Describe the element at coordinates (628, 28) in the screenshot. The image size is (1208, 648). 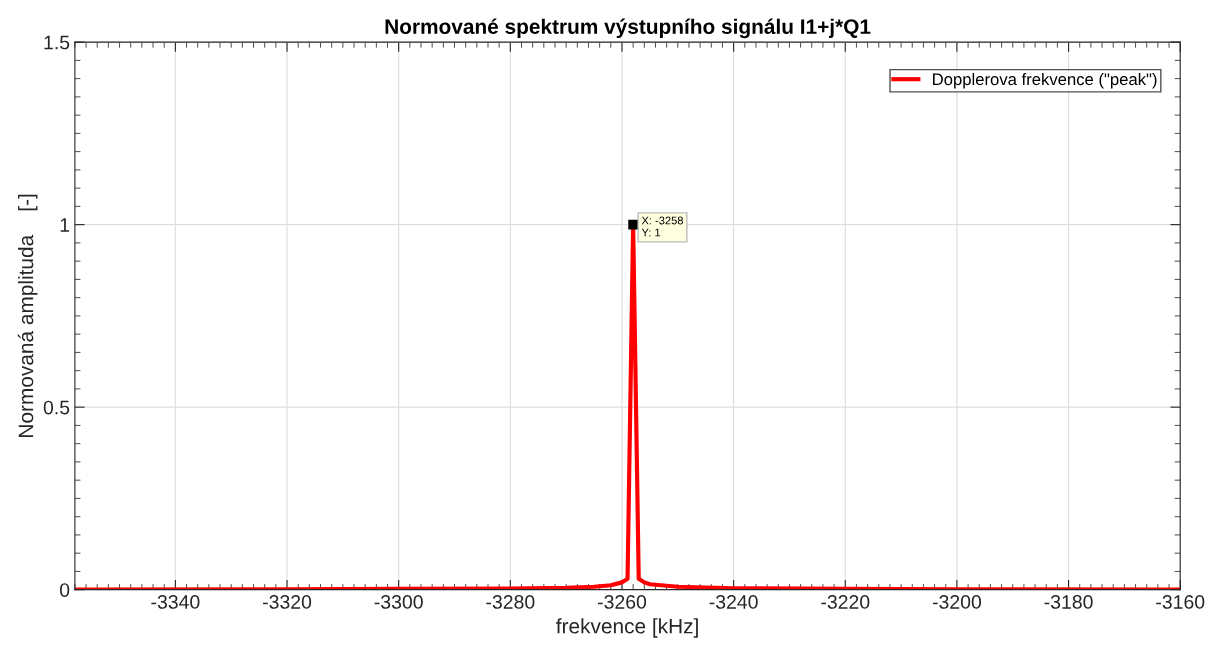
I see `chart-title: Normované spektrum výstupního signálu I1+j*Q1` at that location.